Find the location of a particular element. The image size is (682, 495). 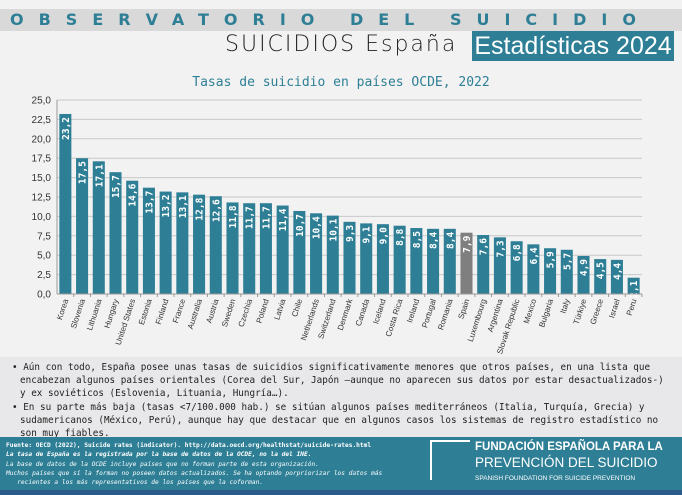

x-tick-label: Slovenia is located at coordinates (78, 313).